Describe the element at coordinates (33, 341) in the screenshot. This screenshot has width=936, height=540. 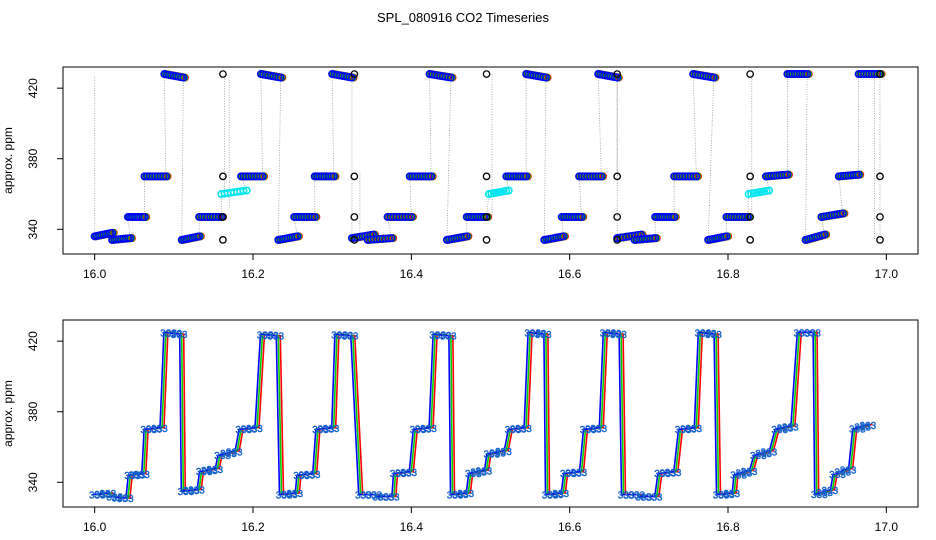
I see `y-tick-label: 420` at that location.